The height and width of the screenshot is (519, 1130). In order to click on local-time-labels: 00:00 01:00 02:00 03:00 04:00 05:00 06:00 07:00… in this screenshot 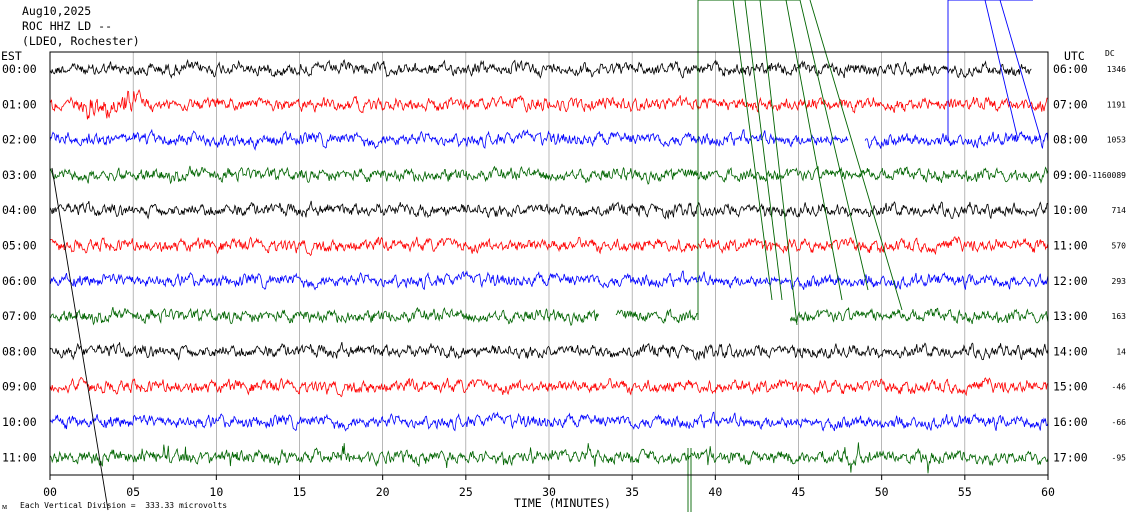, I will do `click(19, 263)`.